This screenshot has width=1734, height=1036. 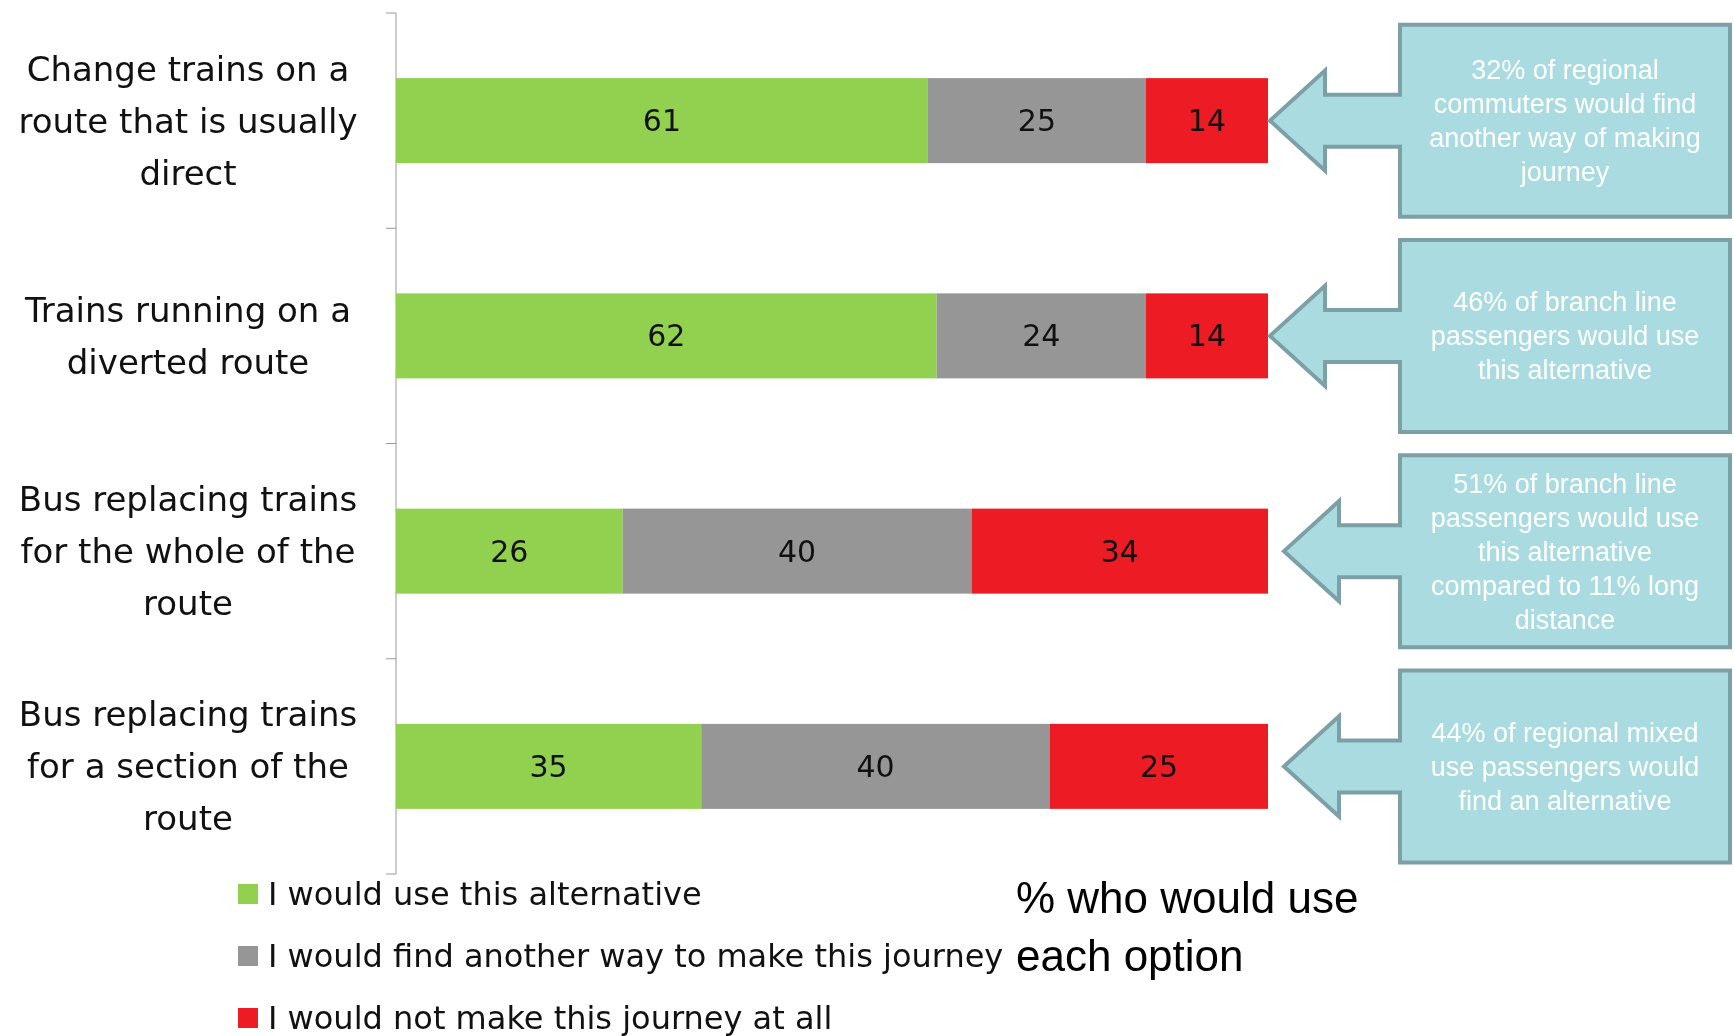 I want to click on data-label: 62, so click(x=666, y=336).